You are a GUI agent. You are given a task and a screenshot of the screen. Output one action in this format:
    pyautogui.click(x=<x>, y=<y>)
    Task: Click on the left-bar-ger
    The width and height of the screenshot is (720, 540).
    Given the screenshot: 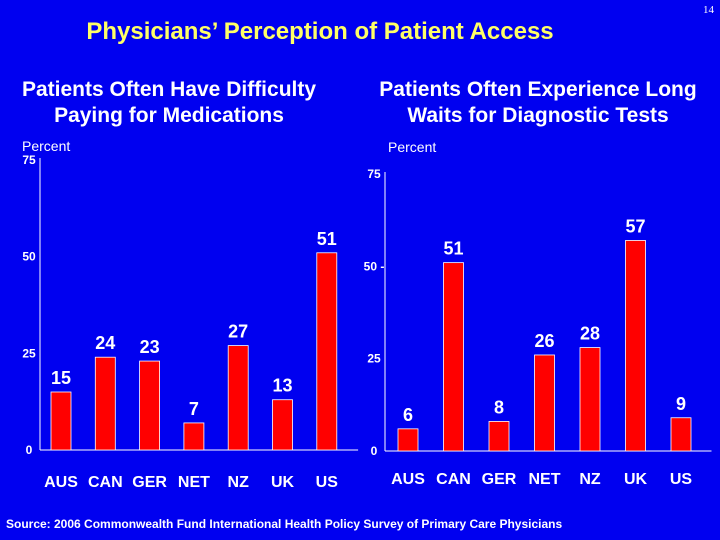 What is the action you would take?
    pyautogui.click(x=150, y=405)
    